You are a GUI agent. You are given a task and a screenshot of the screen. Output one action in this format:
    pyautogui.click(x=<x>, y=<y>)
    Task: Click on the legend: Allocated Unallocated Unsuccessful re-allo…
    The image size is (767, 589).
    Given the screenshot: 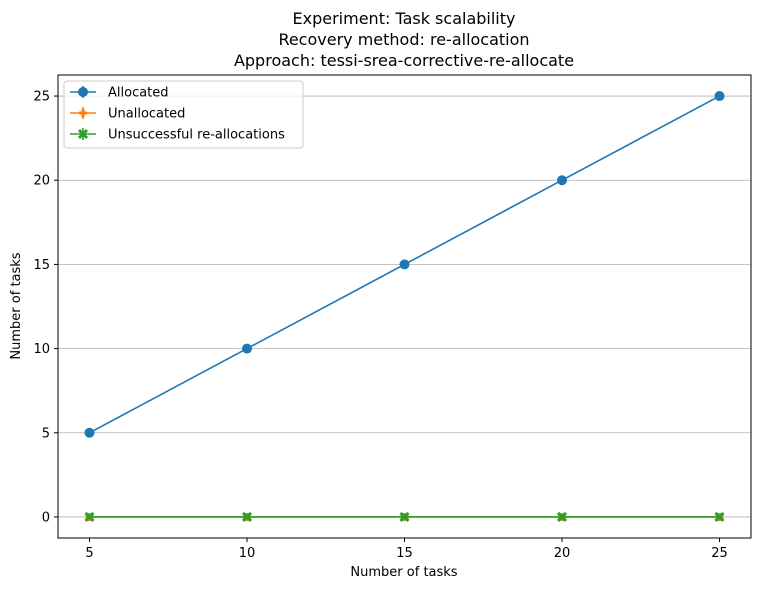 What is the action you would take?
    pyautogui.click(x=183, y=114)
    